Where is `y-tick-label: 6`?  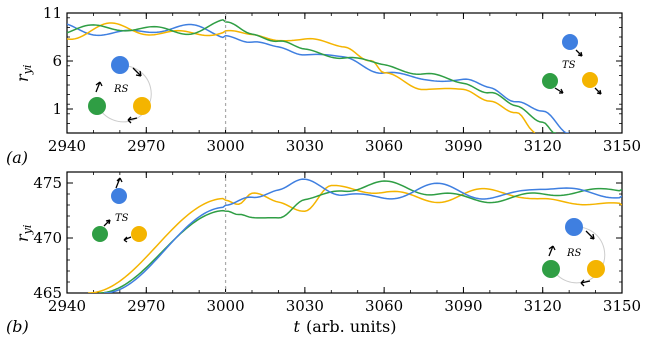
y-tick-label: 6 is located at coordinates (57, 61).